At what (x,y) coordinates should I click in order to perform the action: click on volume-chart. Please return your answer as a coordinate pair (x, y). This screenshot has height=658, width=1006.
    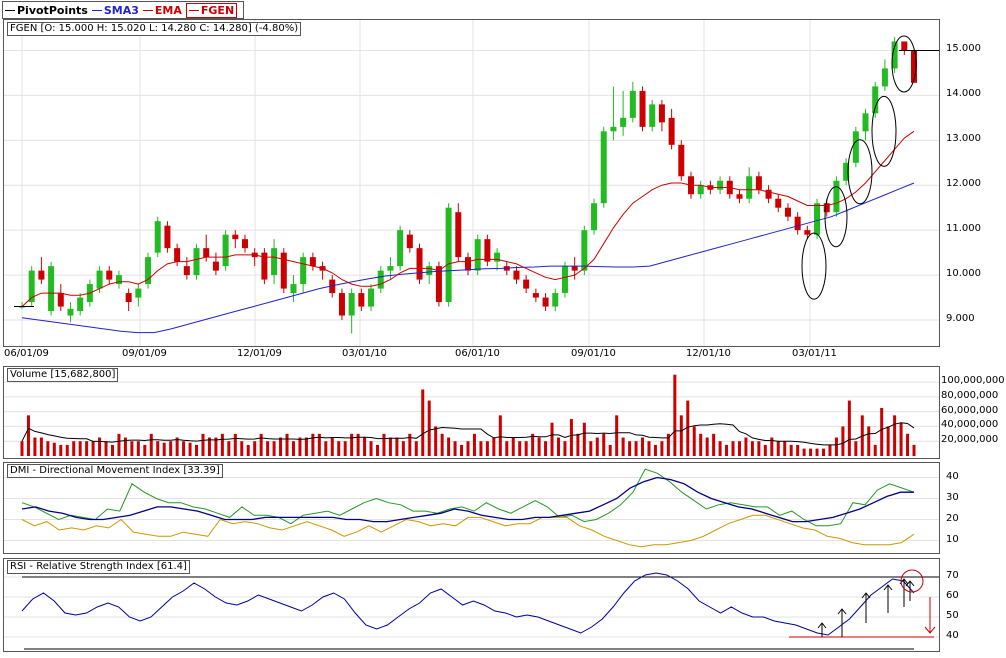
    Looking at the image, I should click on (471, 415).